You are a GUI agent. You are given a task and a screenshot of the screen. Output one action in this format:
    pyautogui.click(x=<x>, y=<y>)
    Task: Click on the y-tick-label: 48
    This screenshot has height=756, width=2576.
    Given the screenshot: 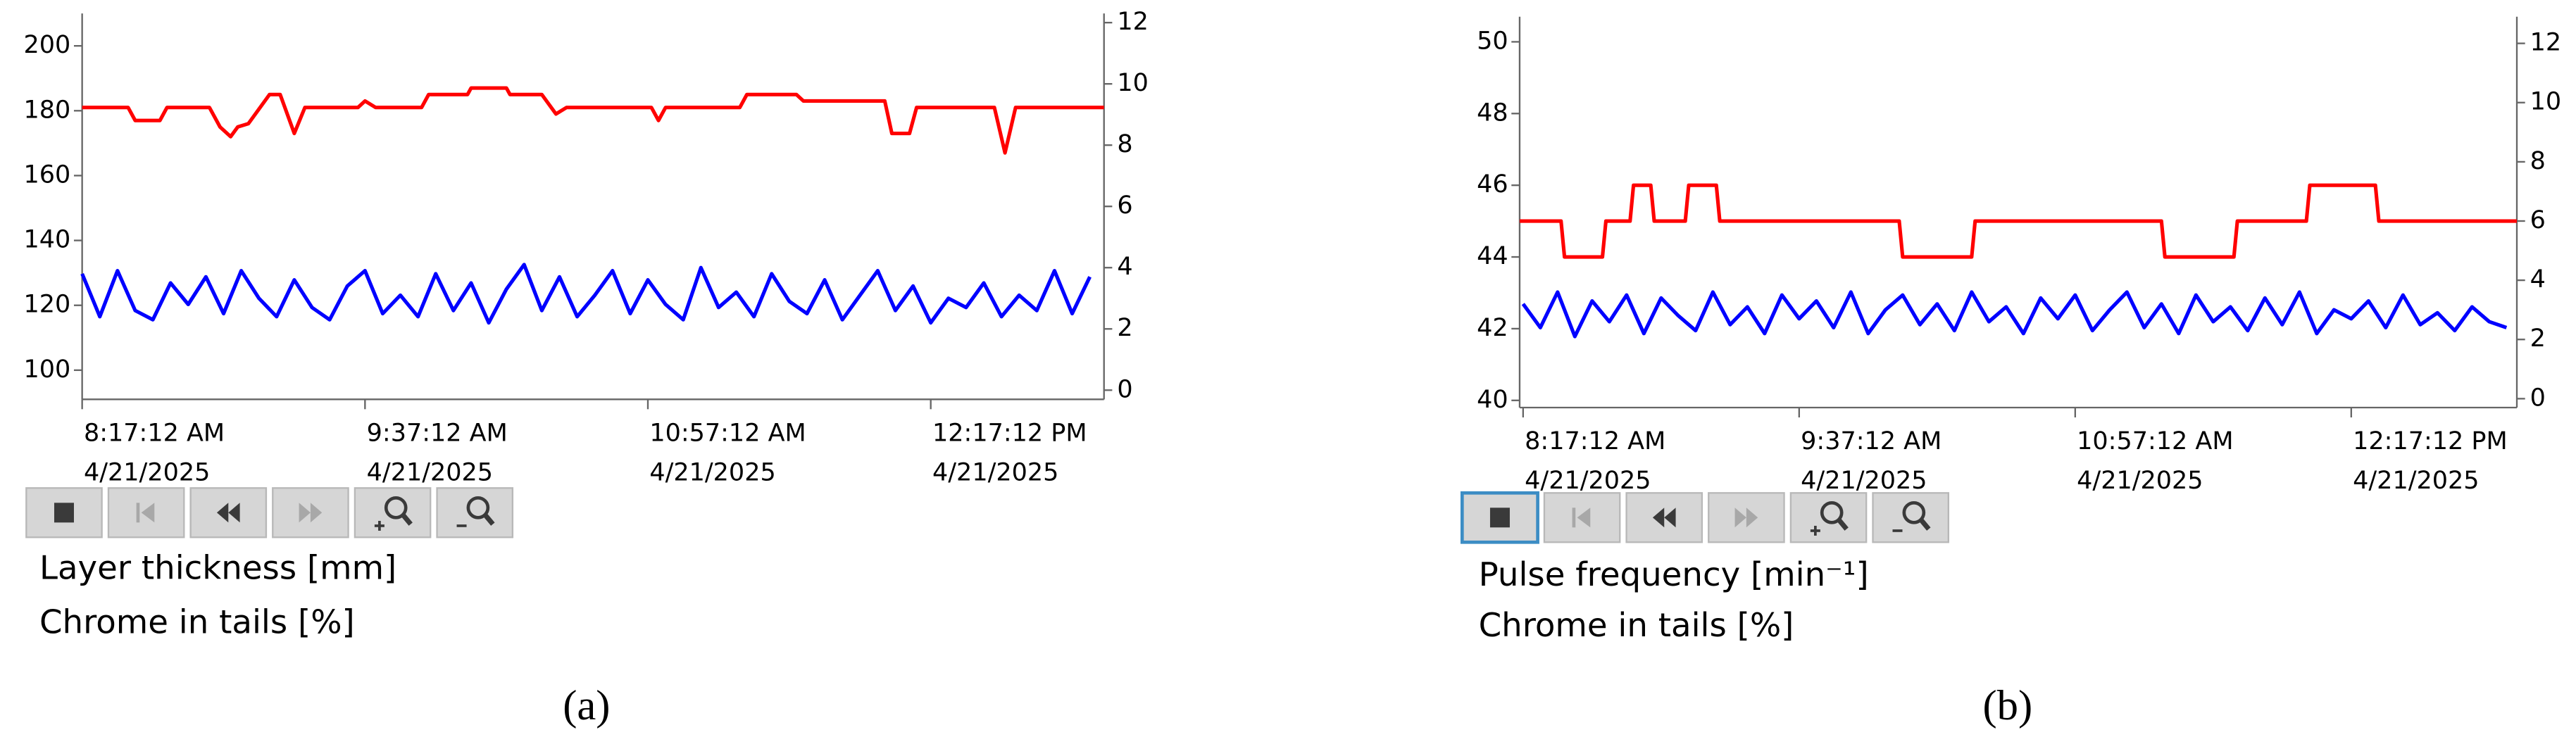 What is the action you would take?
    pyautogui.click(x=1492, y=113)
    